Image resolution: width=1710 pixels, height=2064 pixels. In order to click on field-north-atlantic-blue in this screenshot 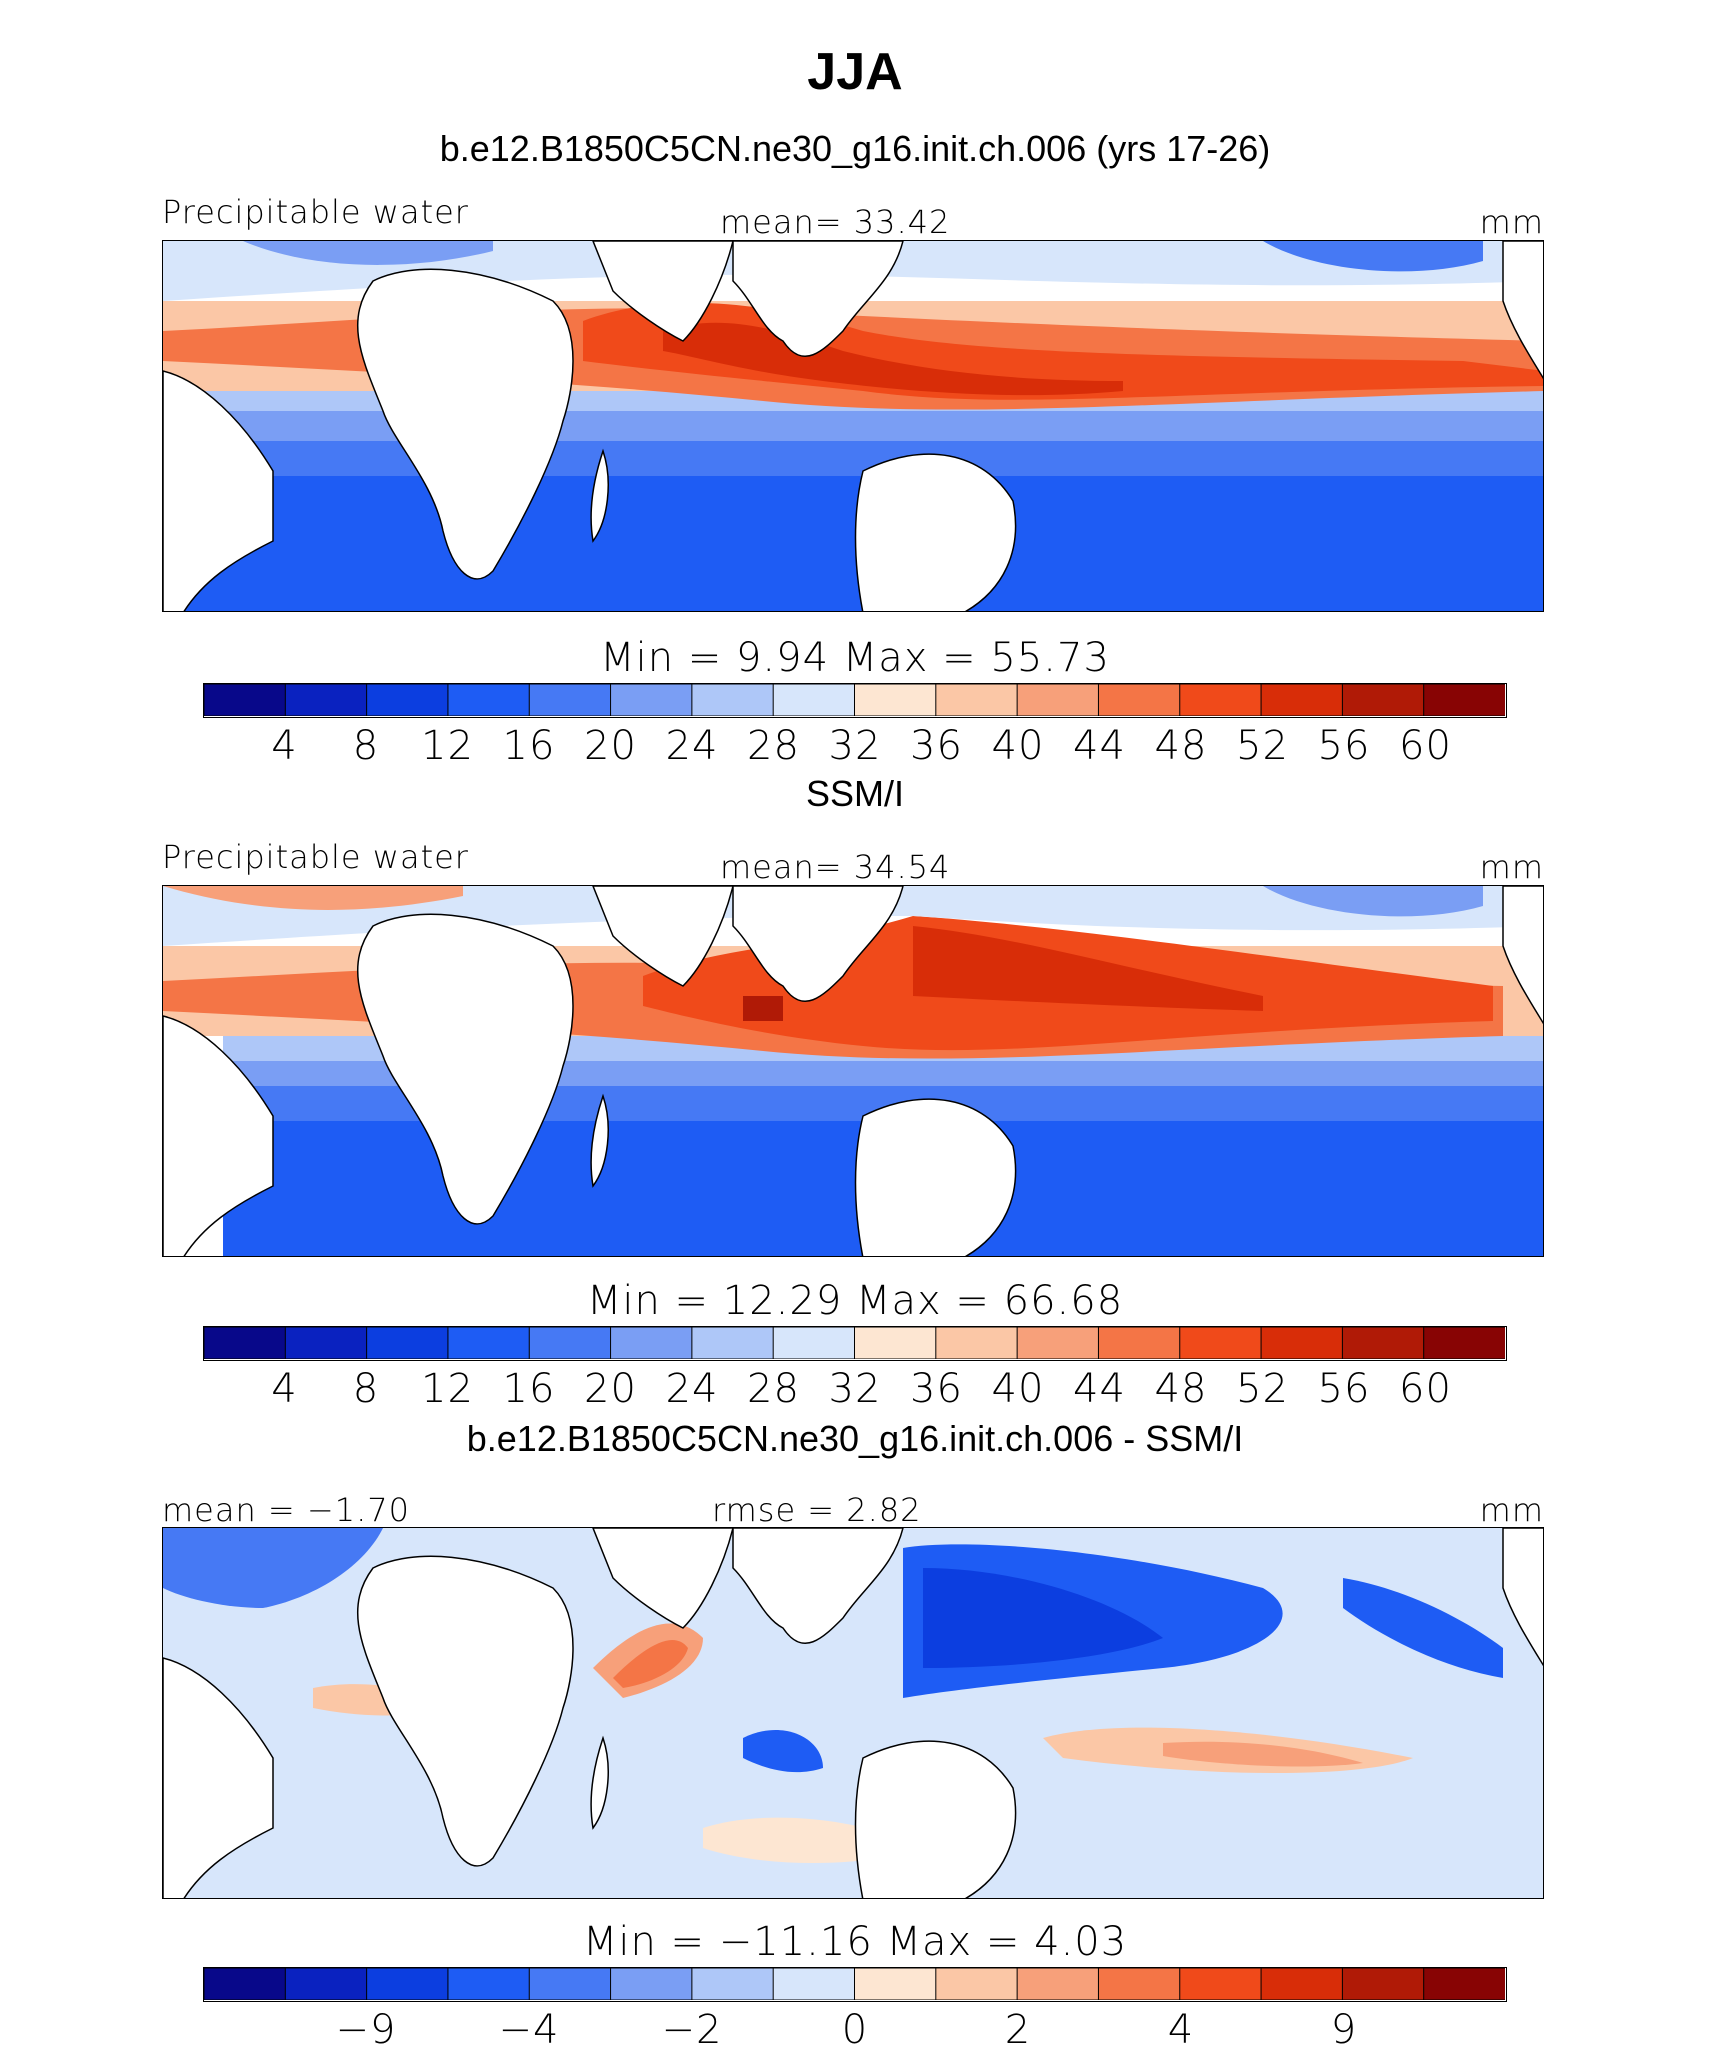, I will do `click(368, 253)`.